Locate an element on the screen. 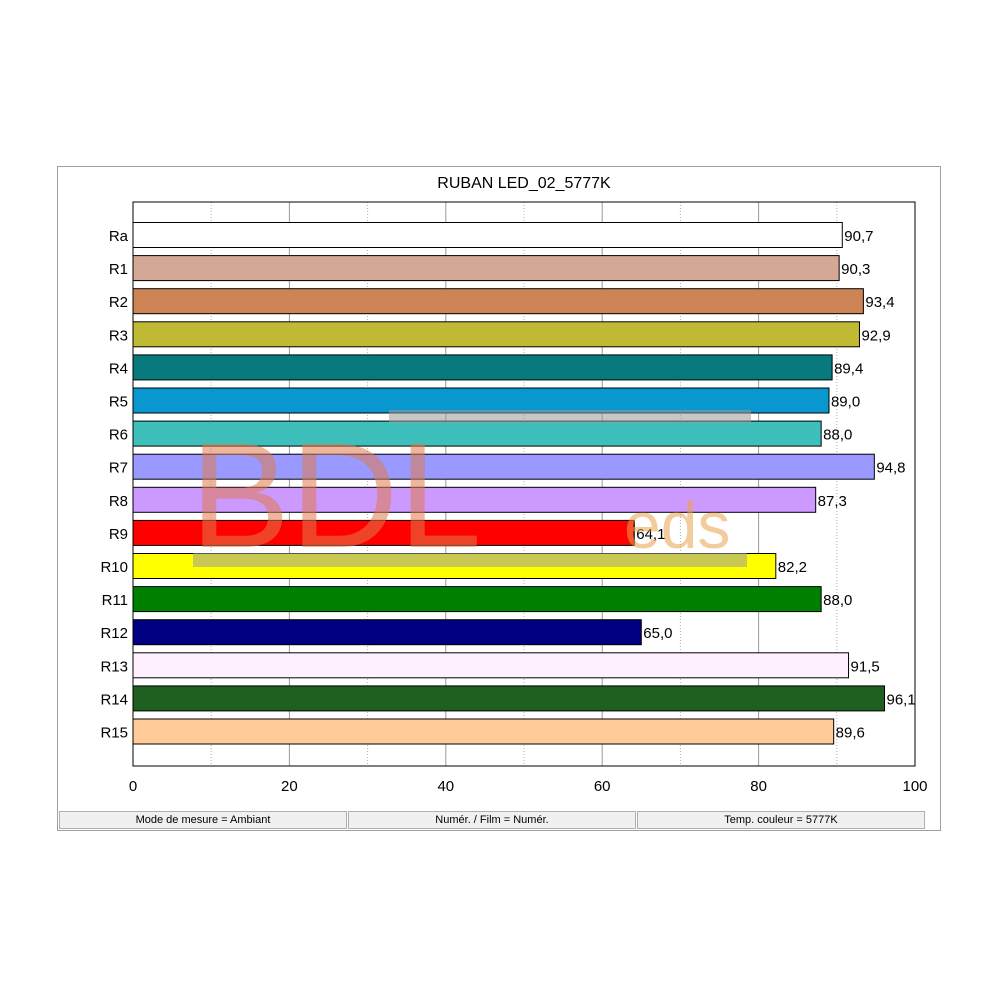 The height and width of the screenshot is (1000, 1000). bar-r12 is located at coordinates (387, 632).